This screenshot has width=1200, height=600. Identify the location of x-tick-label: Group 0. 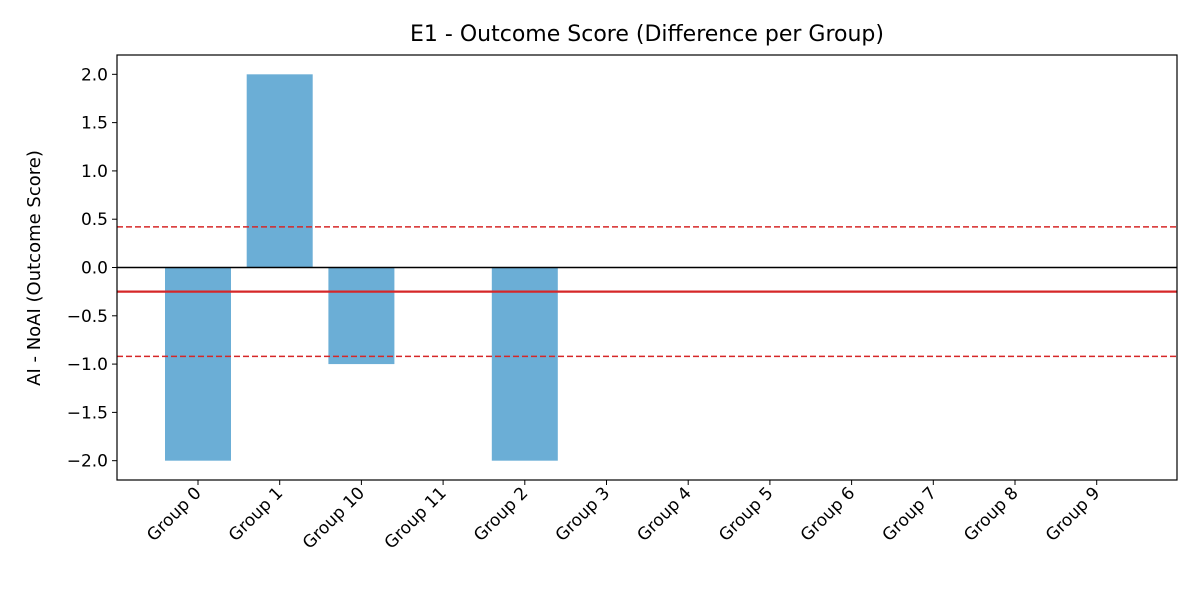
(174, 514).